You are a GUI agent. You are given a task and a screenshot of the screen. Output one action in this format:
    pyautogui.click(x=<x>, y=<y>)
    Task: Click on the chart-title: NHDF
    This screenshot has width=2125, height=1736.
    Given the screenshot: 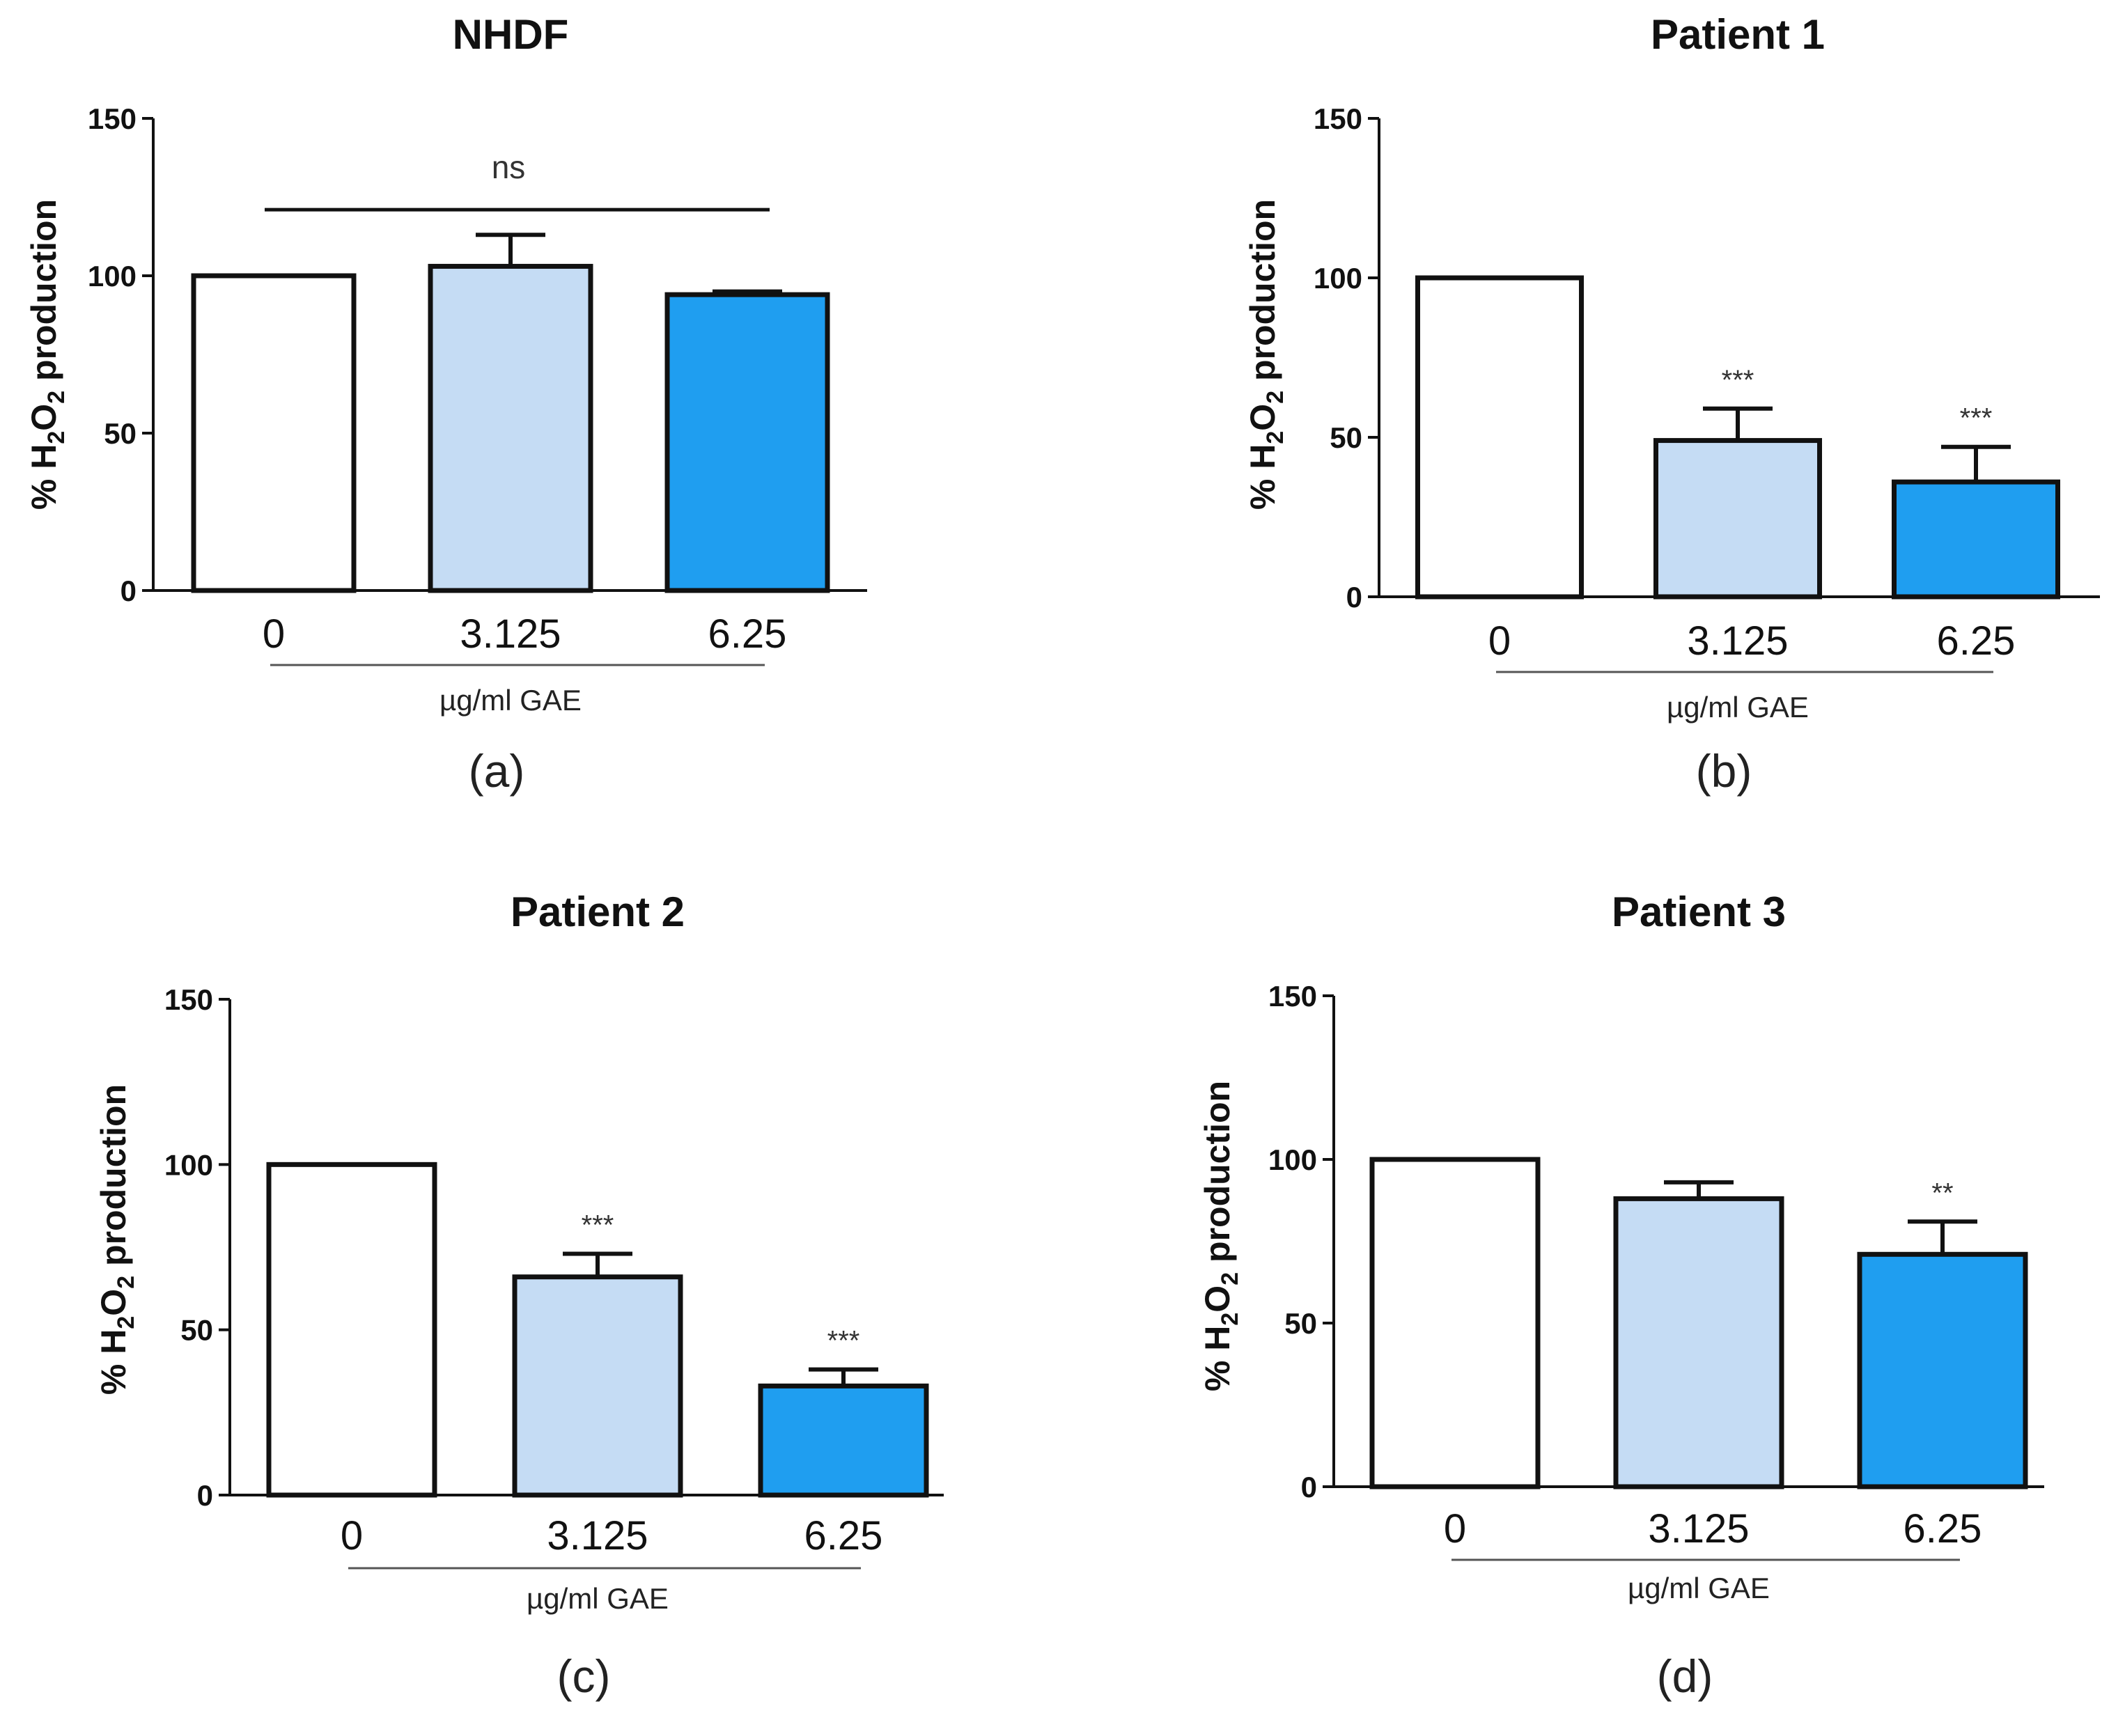 What is the action you would take?
    pyautogui.click(x=511, y=34)
    